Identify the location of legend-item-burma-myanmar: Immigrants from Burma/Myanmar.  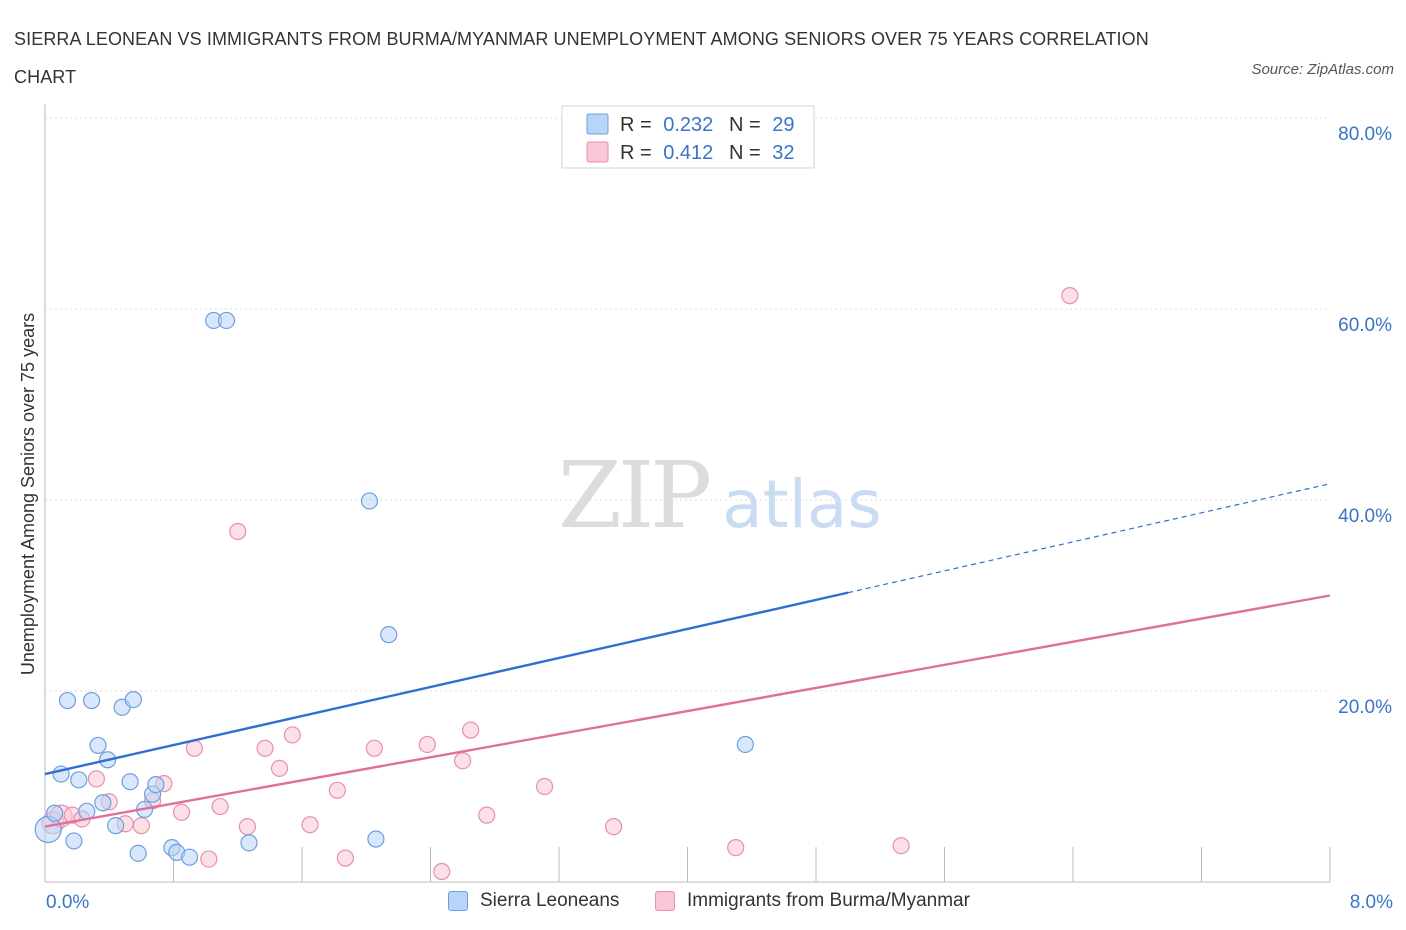
(812, 901).